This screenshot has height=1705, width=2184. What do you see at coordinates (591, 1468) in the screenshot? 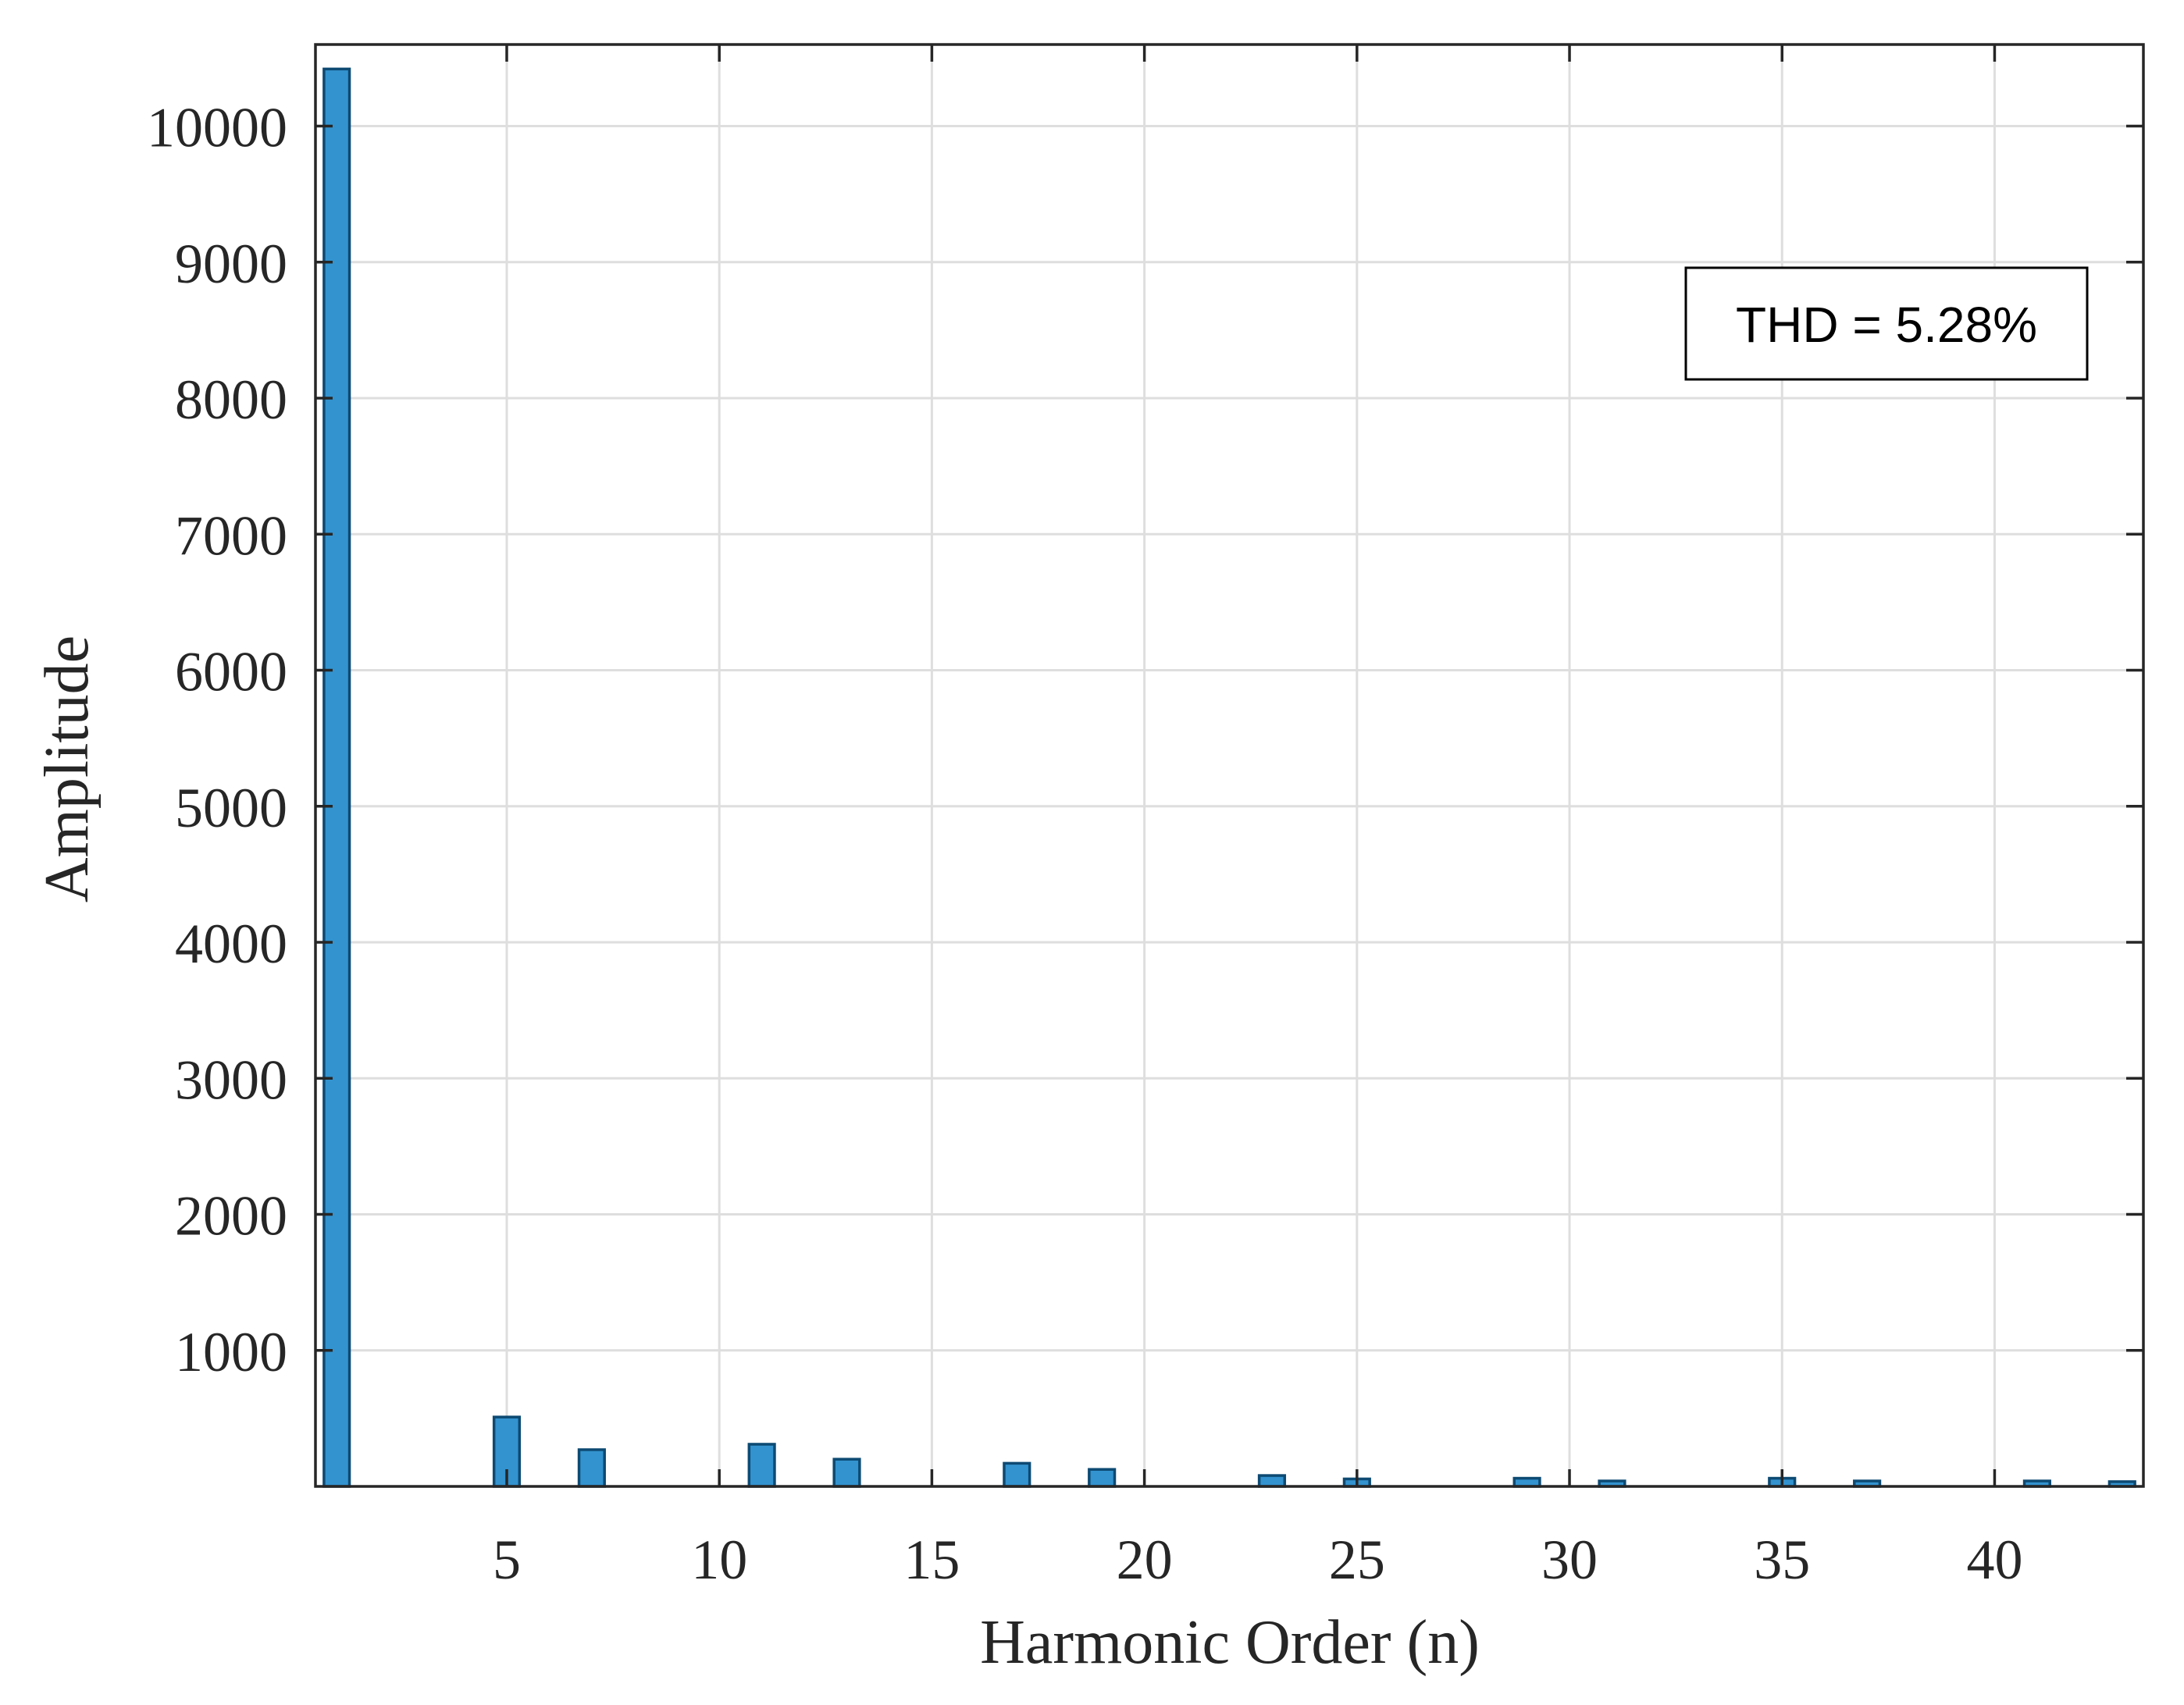
I see `bar-h7` at bounding box center [591, 1468].